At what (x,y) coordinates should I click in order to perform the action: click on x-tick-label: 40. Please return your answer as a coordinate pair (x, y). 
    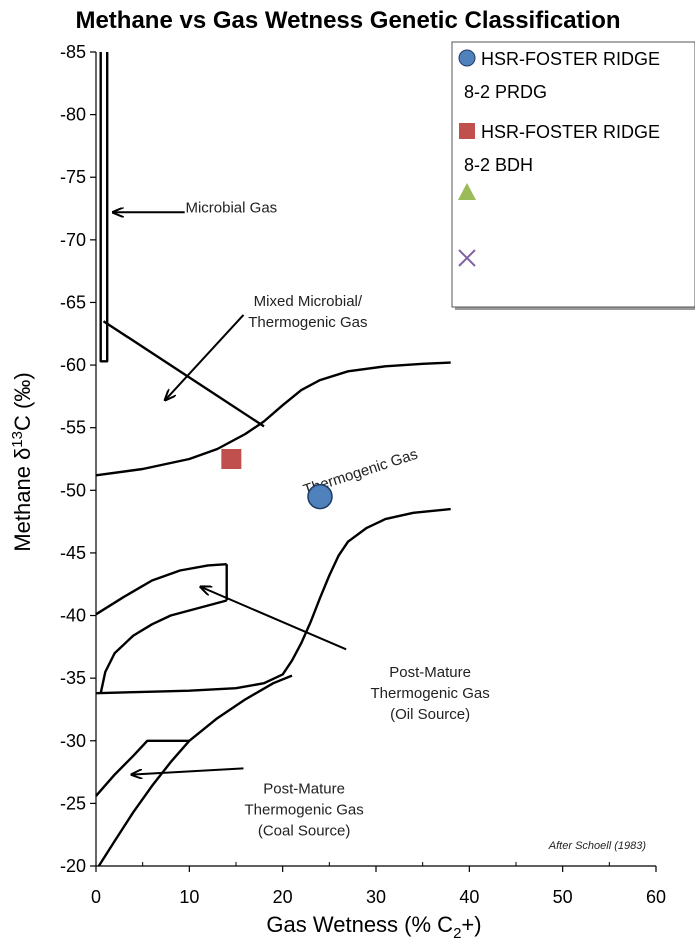
    Looking at the image, I should click on (469, 897).